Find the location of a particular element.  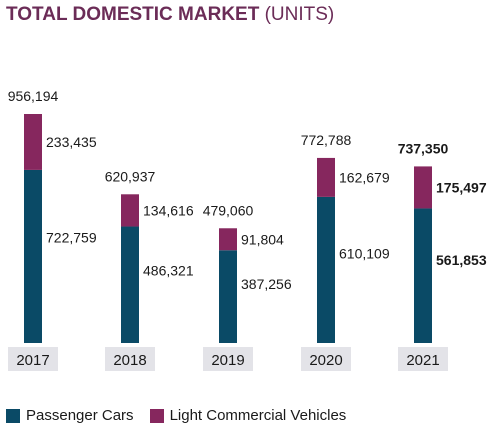

label-total-2021: 737,350 is located at coordinates (423, 148).